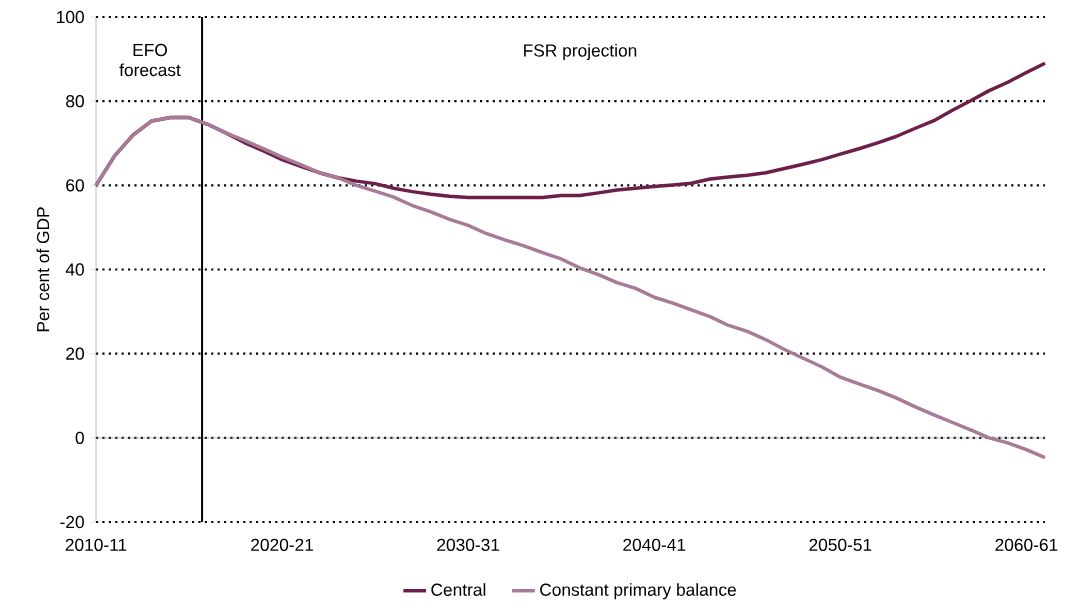 This screenshot has height=607, width=1070. Describe the element at coordinates (79, 437) in the screenshot. I see `y-tick-label: 0` at that location.